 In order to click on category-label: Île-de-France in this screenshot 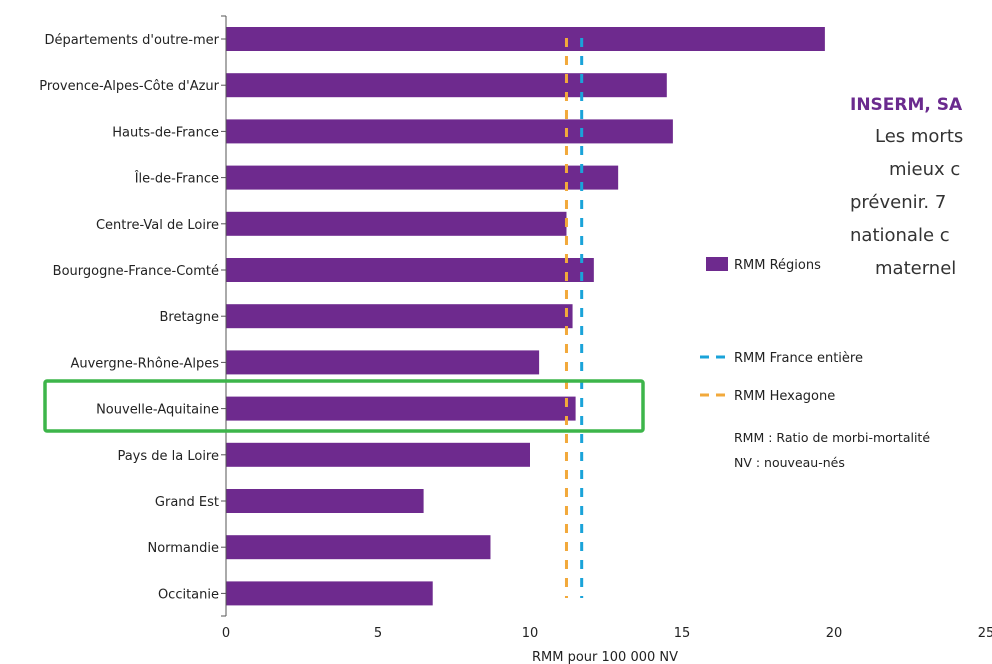, I will do `click(176, 179)`.